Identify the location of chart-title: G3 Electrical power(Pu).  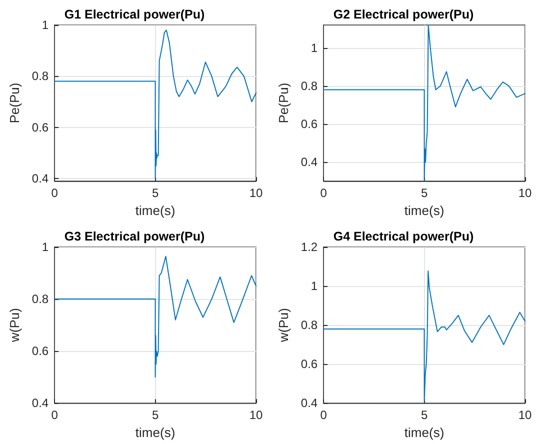
(134, 237).